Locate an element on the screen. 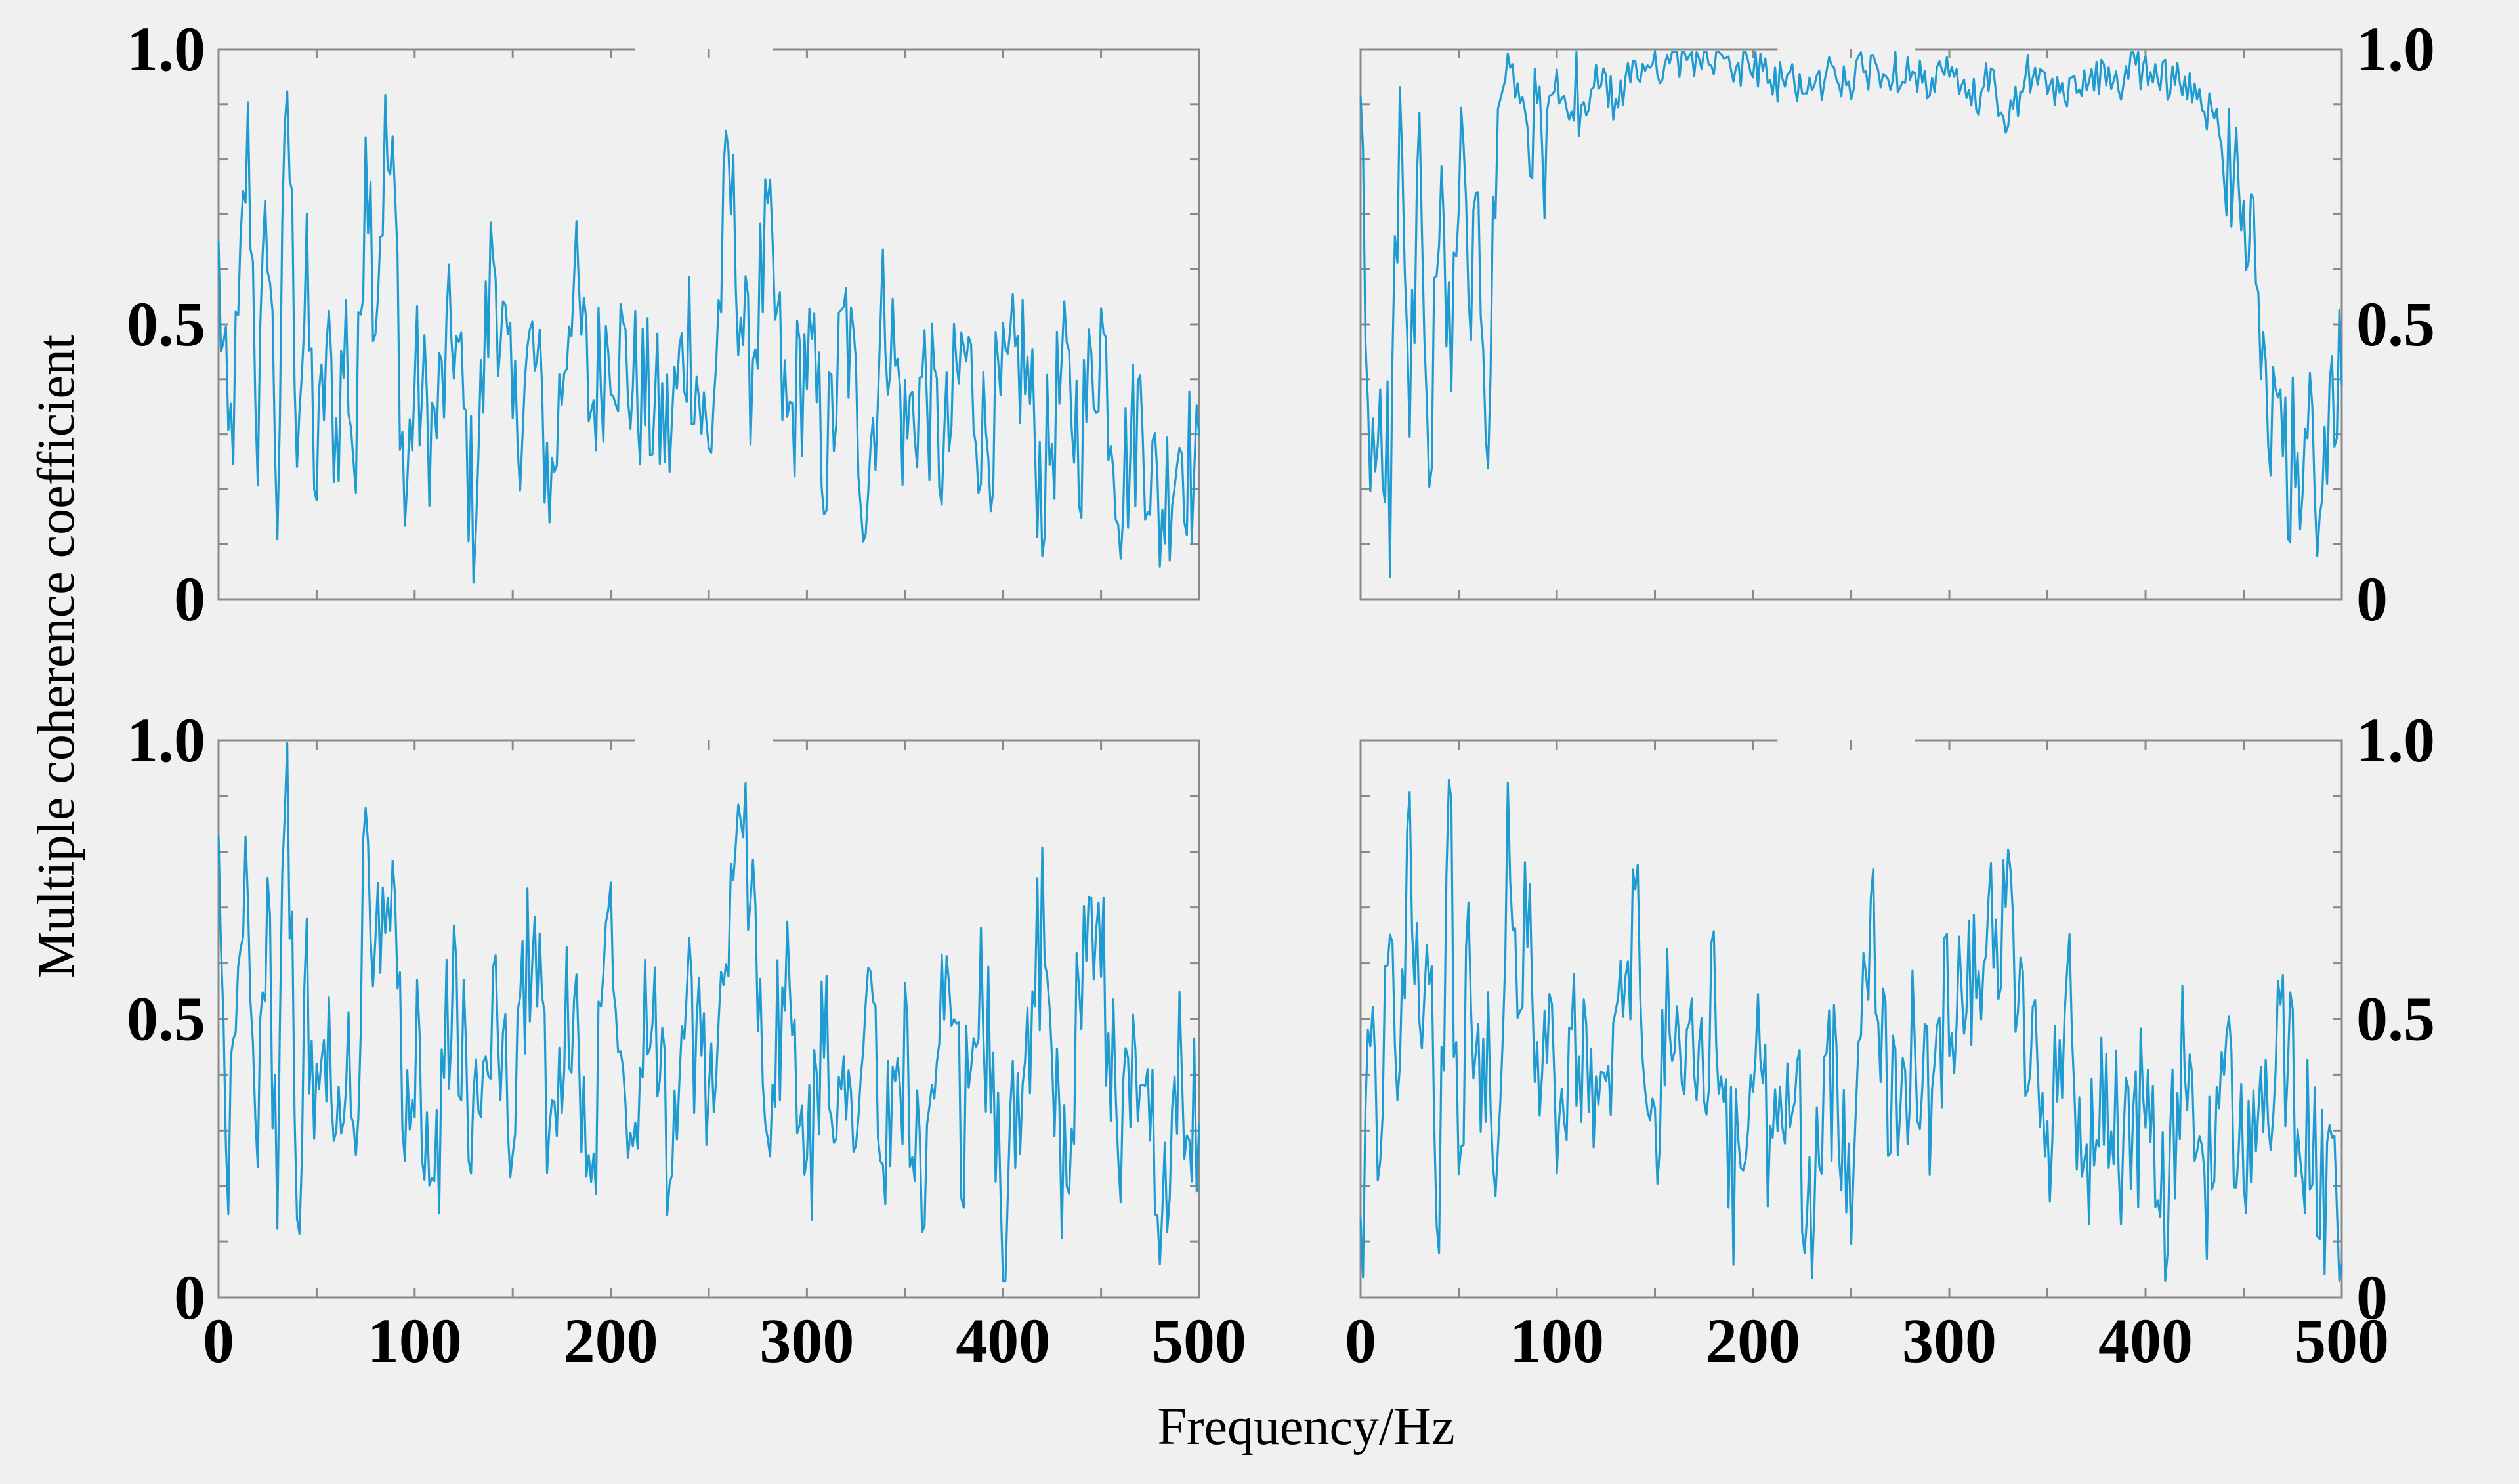  x-axis-title: Frequency/Hz is located at coordinates (1305, 1427).